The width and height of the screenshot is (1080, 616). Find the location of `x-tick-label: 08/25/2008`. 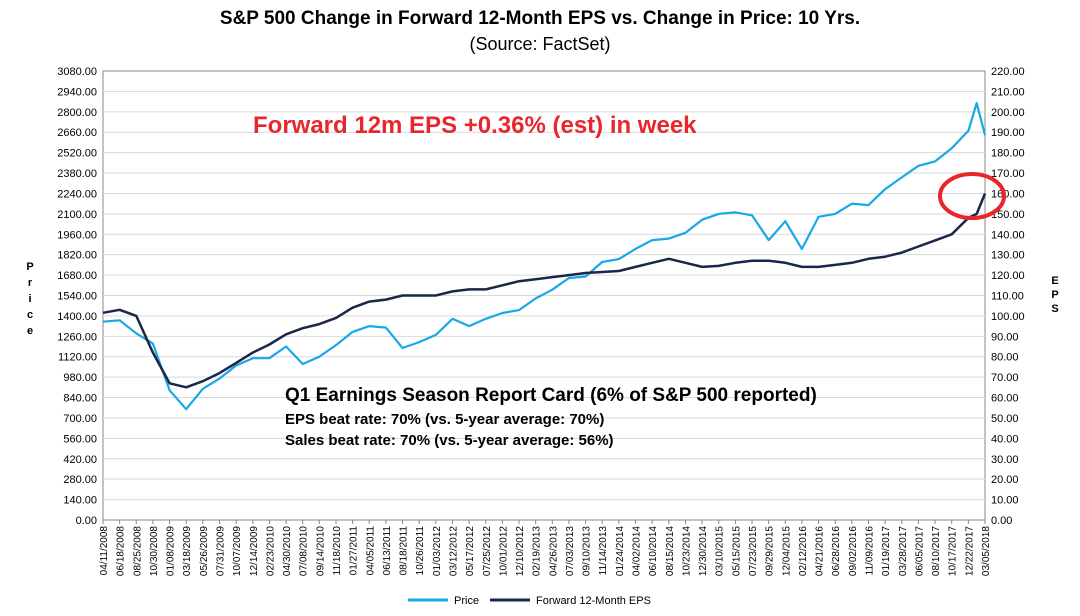

x-tick-label: 08/25/2008 is located at coordinates (137, 551).